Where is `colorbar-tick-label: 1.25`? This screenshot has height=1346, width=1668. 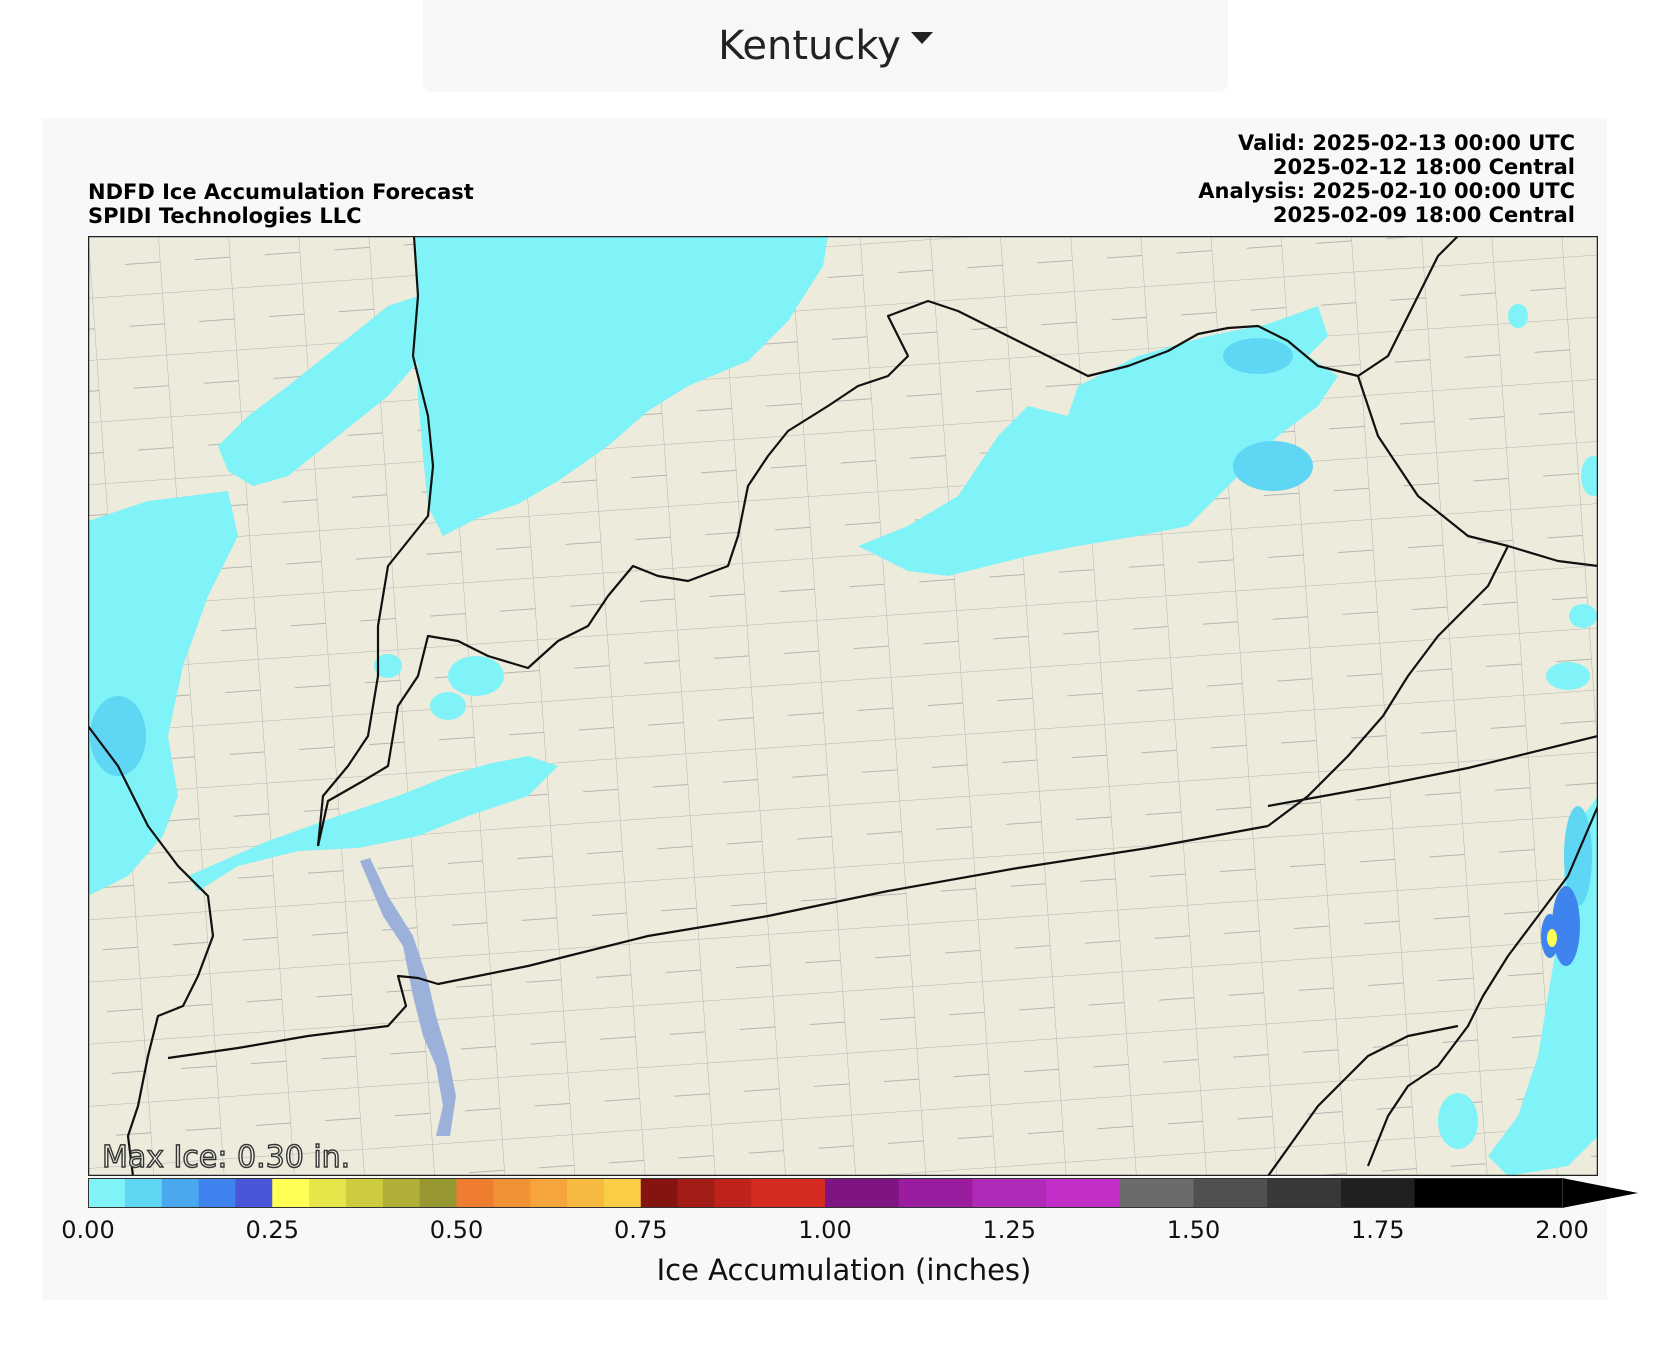 colorbar-tick-label: 1.25 is located at coordinates (1009, 1230).